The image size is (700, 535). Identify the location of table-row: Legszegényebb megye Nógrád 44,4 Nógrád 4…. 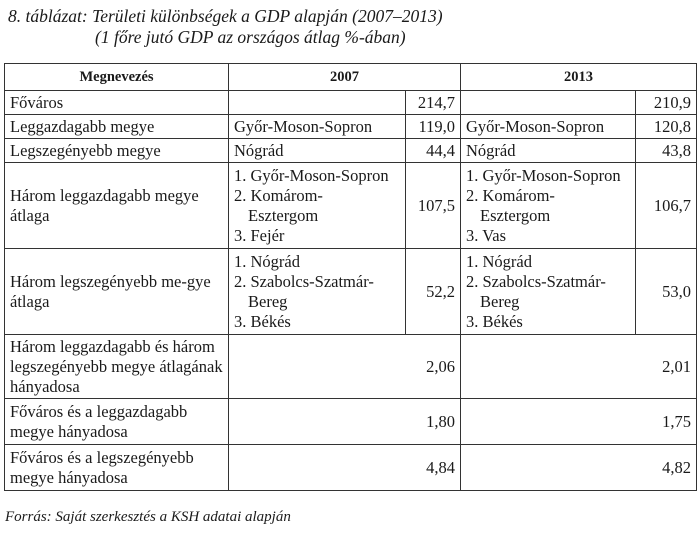
(350, 150).